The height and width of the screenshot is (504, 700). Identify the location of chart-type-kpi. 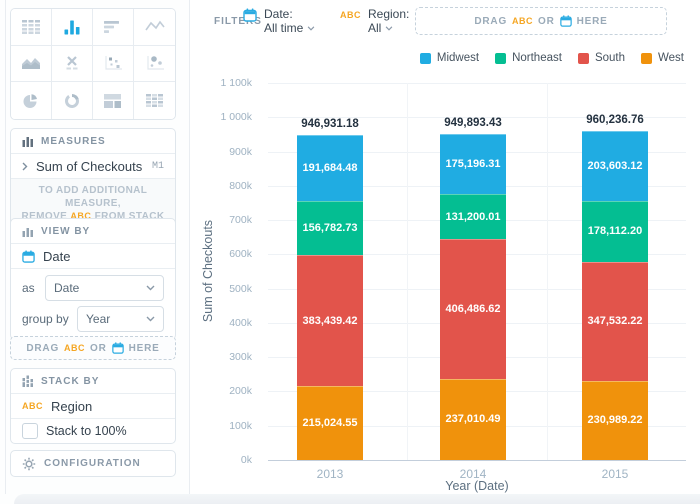
(72, 64).